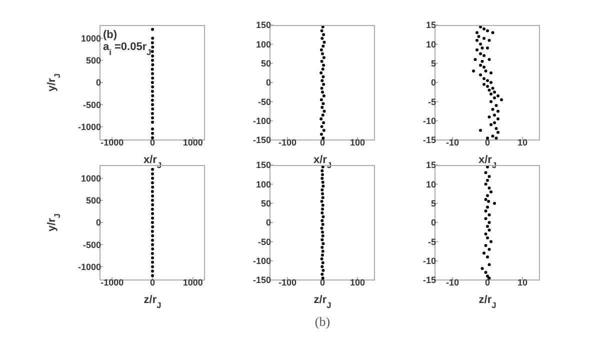  I want to click on annotation: a$_{i}$=0.05r$_{J}$, so click(127, 48).